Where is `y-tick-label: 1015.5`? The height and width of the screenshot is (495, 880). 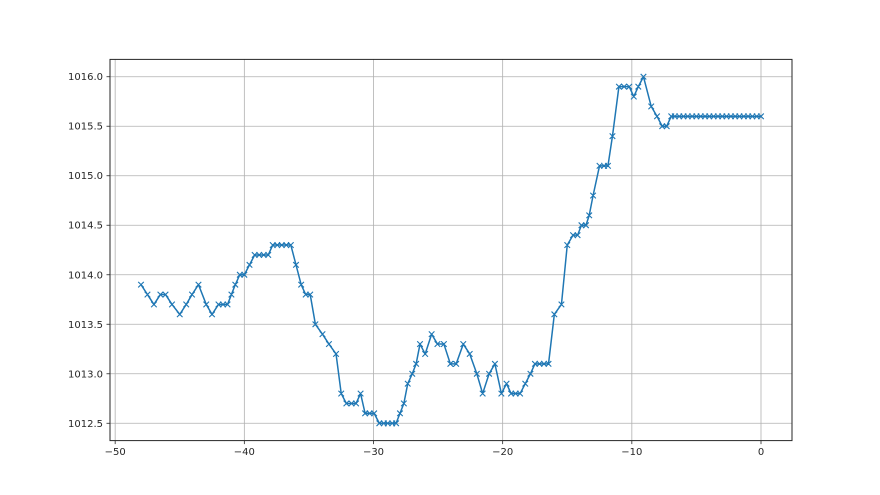 y-tick-label: 1015.5 is located at coordinates (85, 127).